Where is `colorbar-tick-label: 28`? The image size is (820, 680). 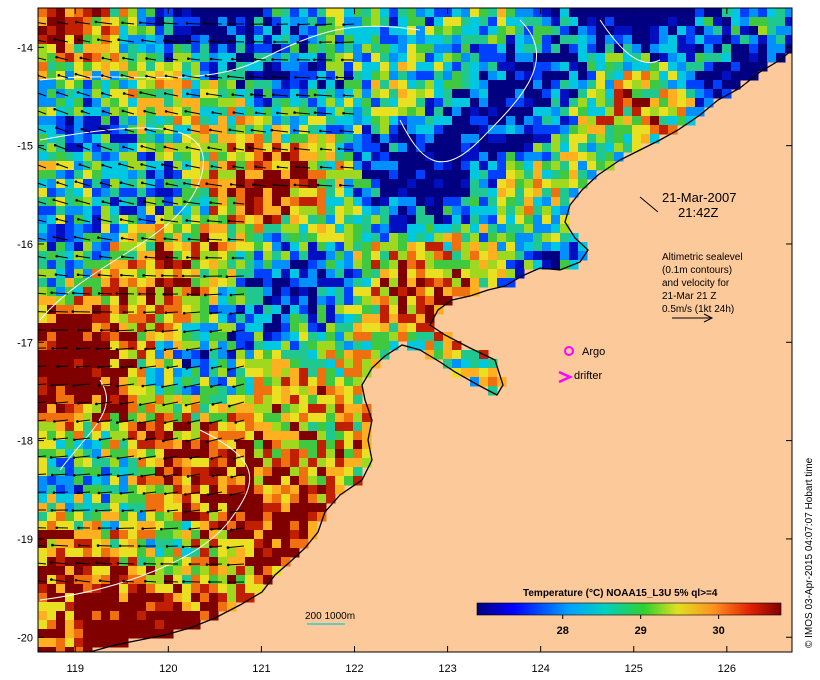 colorbar-tick-label: 28 is located at coordinates (563, 631).